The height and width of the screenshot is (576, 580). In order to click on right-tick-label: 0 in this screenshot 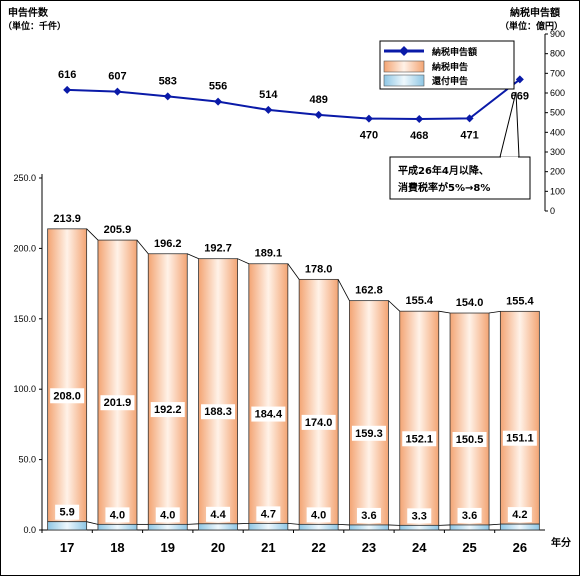, I will do `click(552, 211)`.